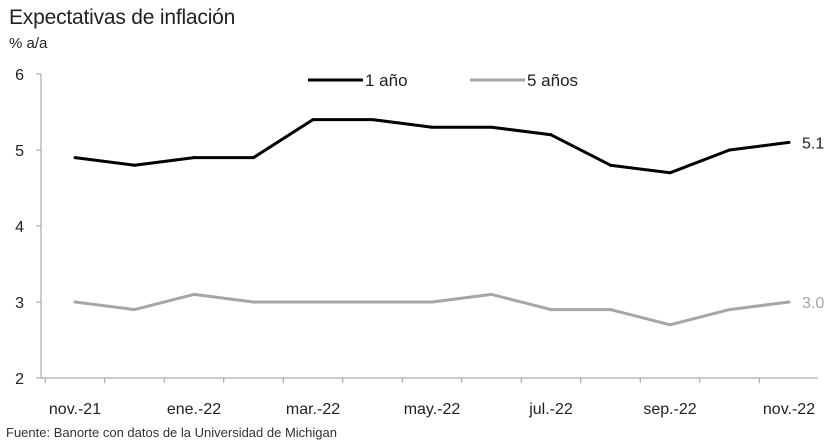 The width and height of the screenshot is (828, 444). I want to click on x-tick-label: may.-22, so click(432, 409).